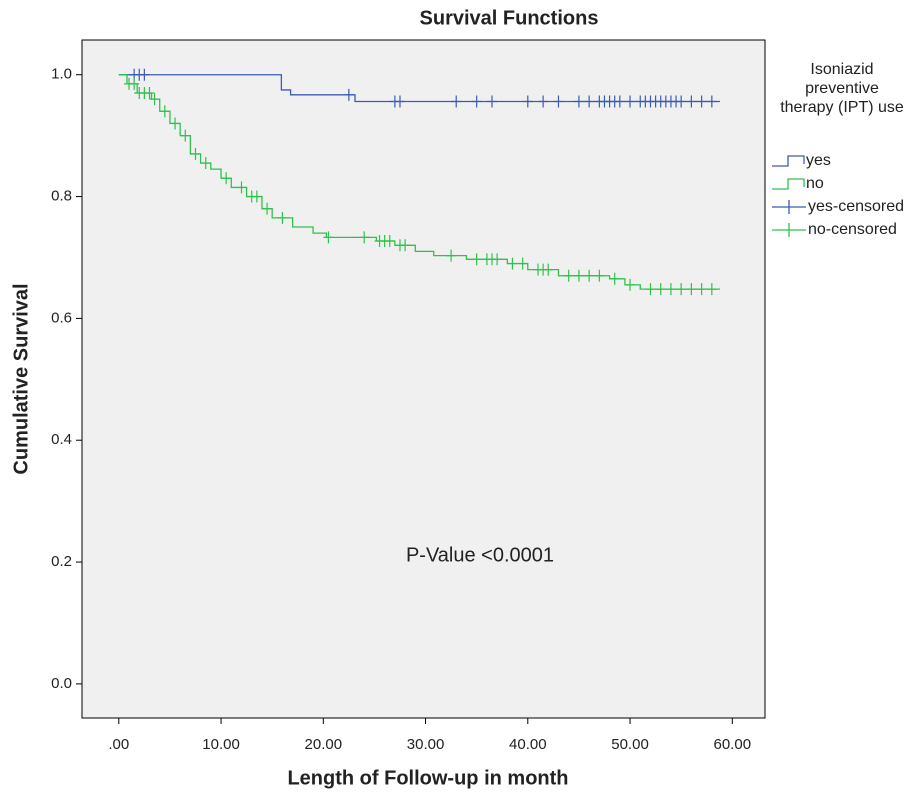  Describe the element at coordinates (427, 778) in the screenshot. I see `x-axis-title: Length of Follow-up in month` at that location.